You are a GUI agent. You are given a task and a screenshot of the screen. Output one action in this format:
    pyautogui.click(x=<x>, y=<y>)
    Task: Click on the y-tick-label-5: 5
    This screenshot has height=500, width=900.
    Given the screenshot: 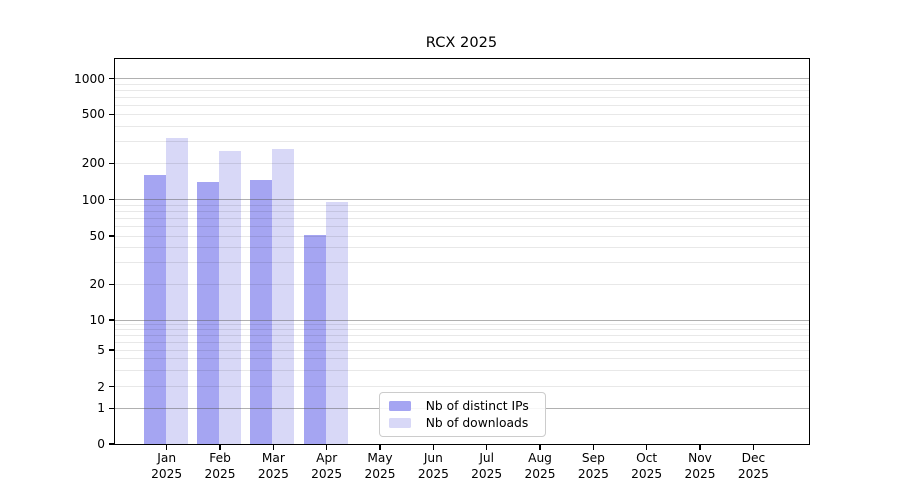 What is the action you would take?
    pyautogui.click(x=101, y=350)
    